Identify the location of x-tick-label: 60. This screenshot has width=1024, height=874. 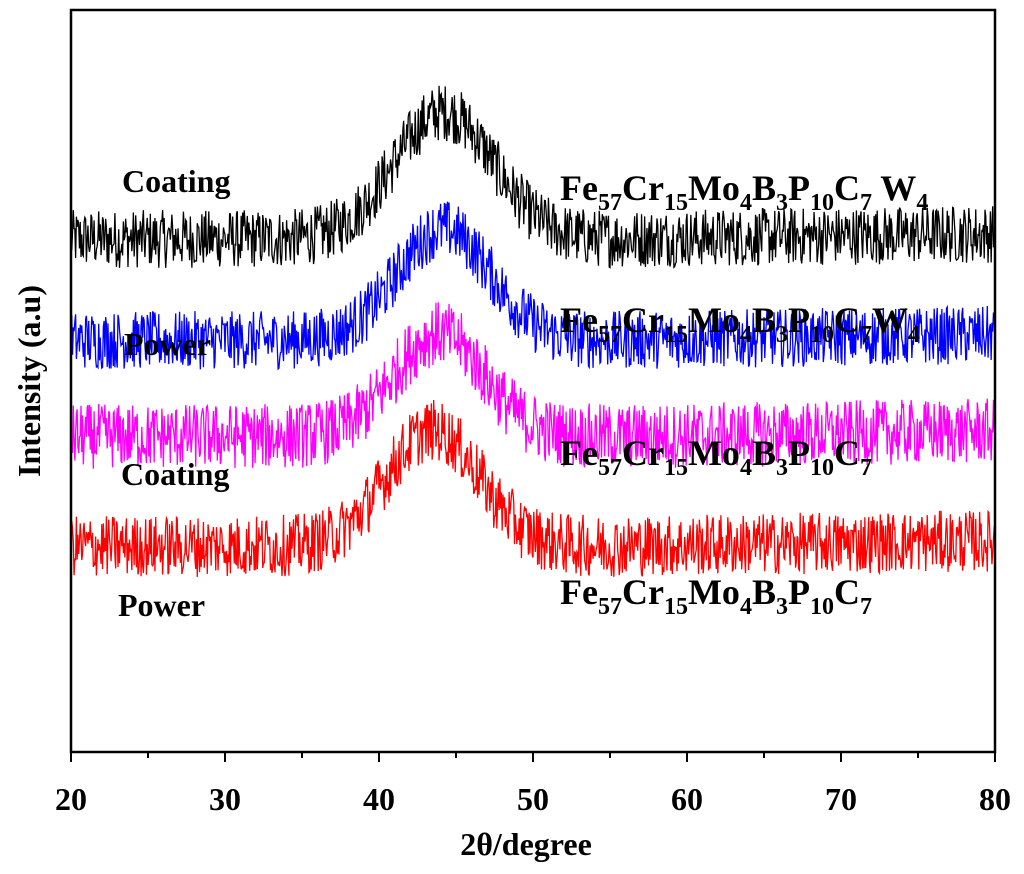
(687, 799).